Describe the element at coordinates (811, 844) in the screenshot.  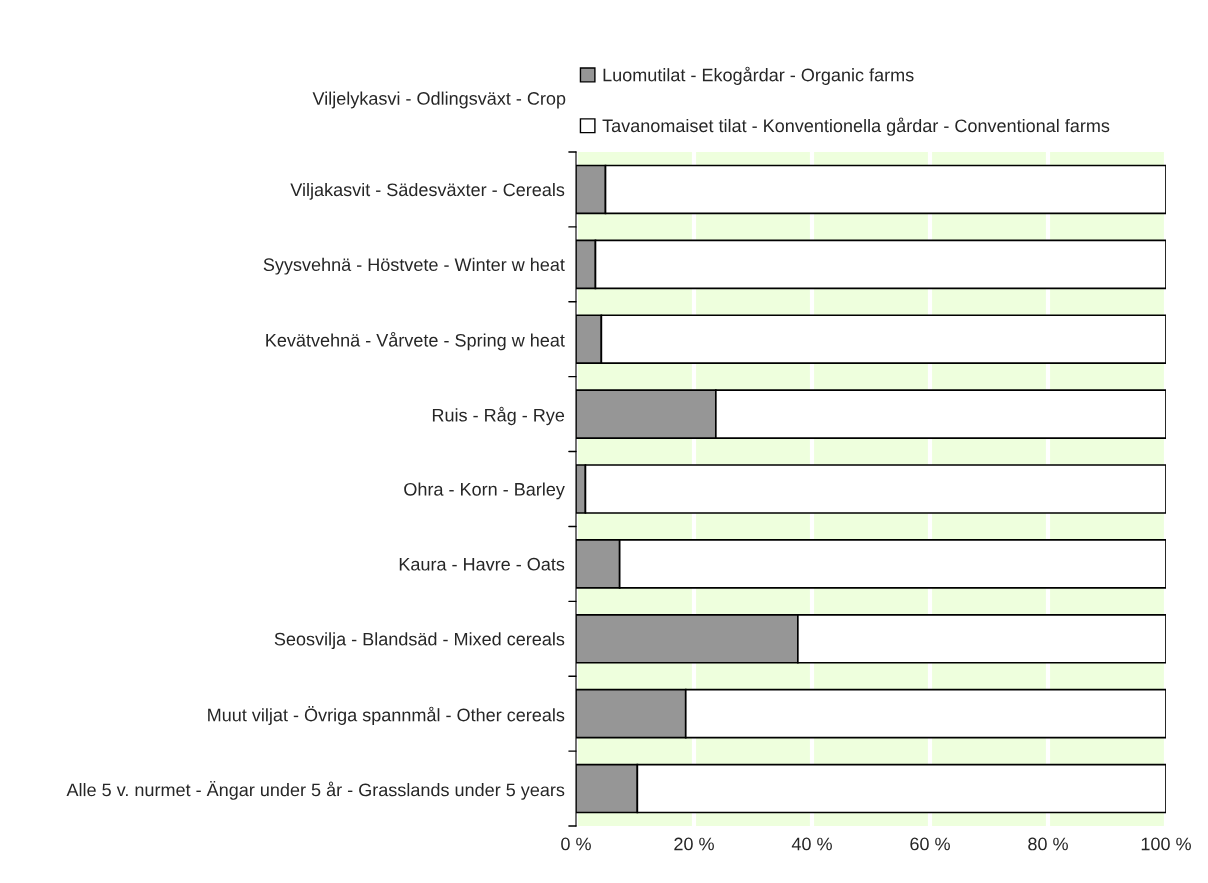
I see `x-tick-label: 40 %` at that location.